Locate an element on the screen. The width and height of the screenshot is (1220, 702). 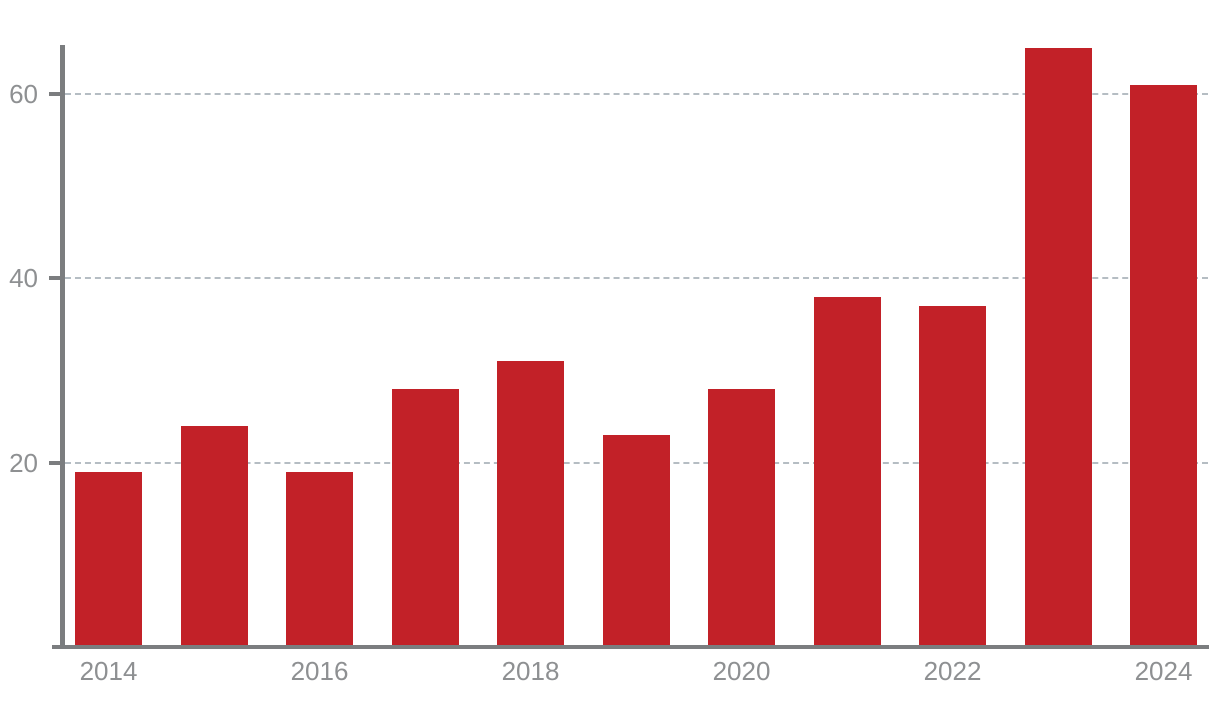
x-tick-label: 2022 is located at coordinates (952, 671).